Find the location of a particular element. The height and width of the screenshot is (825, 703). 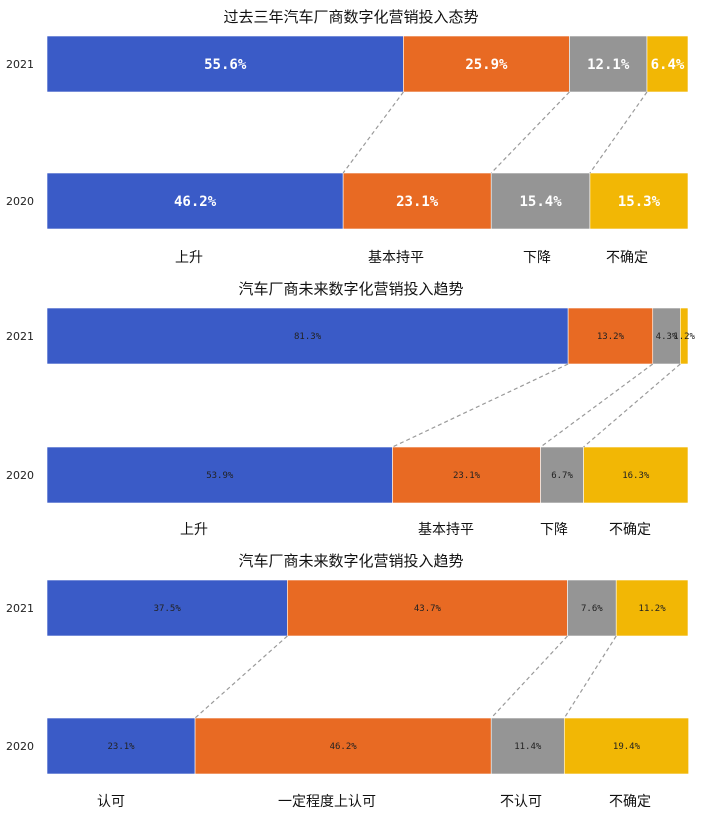

data-label: 1.2% is located at coordinates (684, 337).